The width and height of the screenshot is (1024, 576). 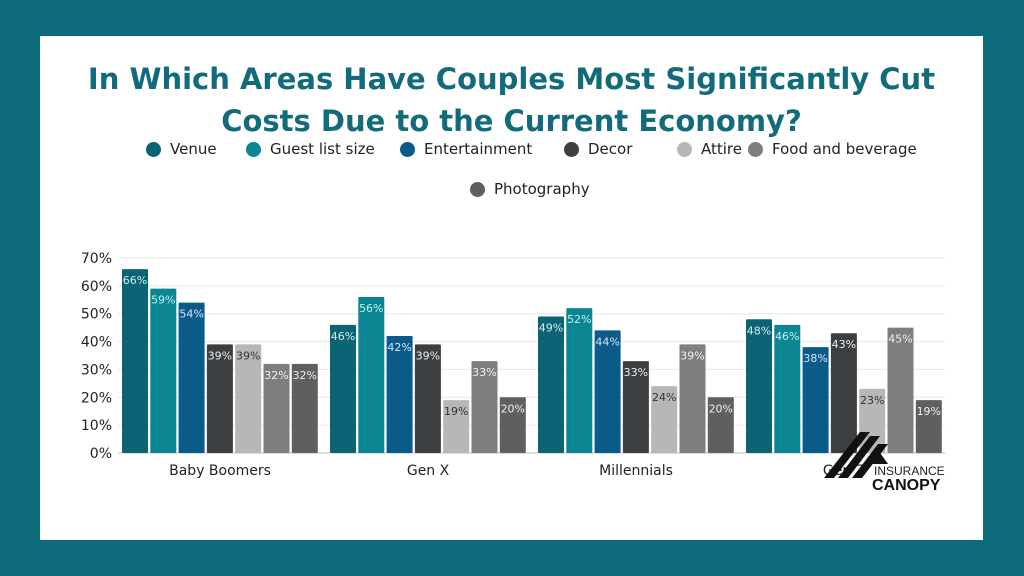 I want to click on legend-label: Venue, so click(x=193, y=149).